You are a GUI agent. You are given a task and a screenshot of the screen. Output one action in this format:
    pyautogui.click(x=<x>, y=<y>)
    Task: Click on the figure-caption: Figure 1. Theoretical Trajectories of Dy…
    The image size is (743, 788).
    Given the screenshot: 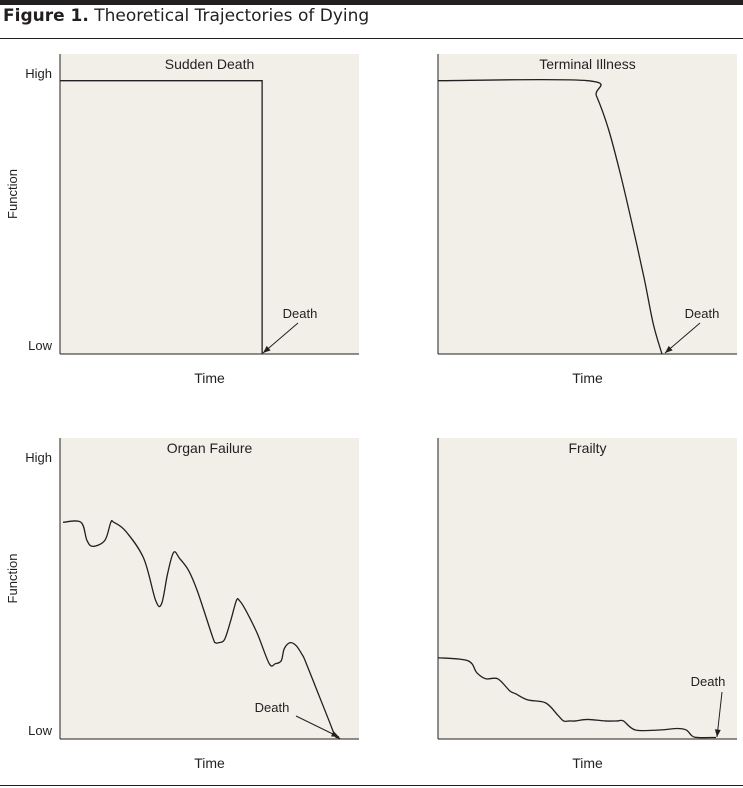 What is the action you would take?
    pyautogui.click(x=186, y=16)
    